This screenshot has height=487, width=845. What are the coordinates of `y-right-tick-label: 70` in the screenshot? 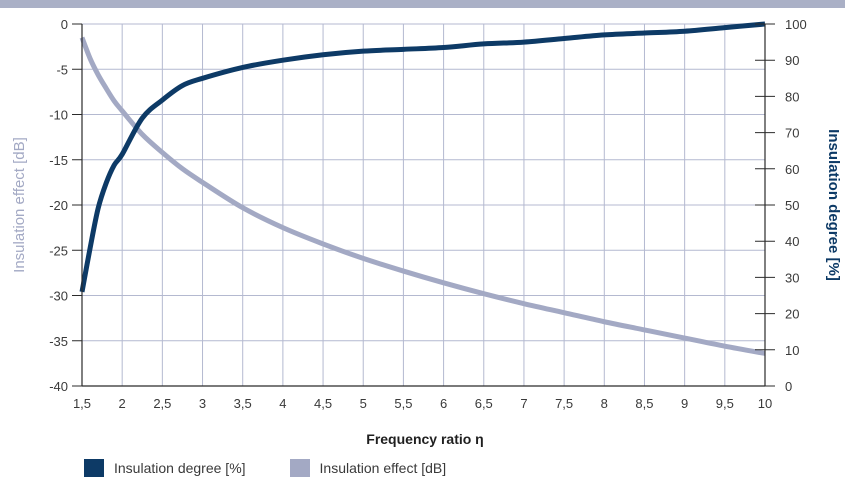 It's located at (792, 133).